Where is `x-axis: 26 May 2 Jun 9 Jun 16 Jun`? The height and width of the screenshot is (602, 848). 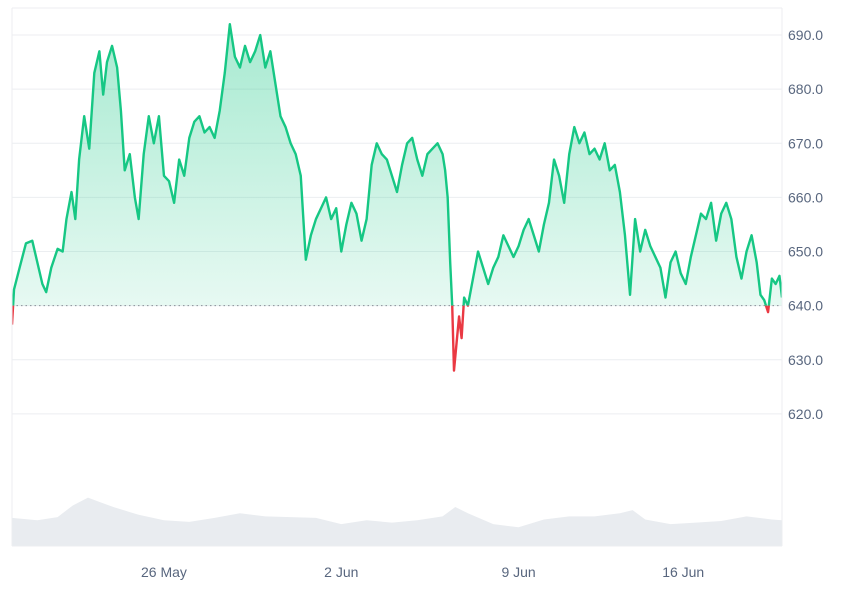
x-axis: 26 May 2 Jun 9 Jun 16 Jun is located at coordinates (422, 572).